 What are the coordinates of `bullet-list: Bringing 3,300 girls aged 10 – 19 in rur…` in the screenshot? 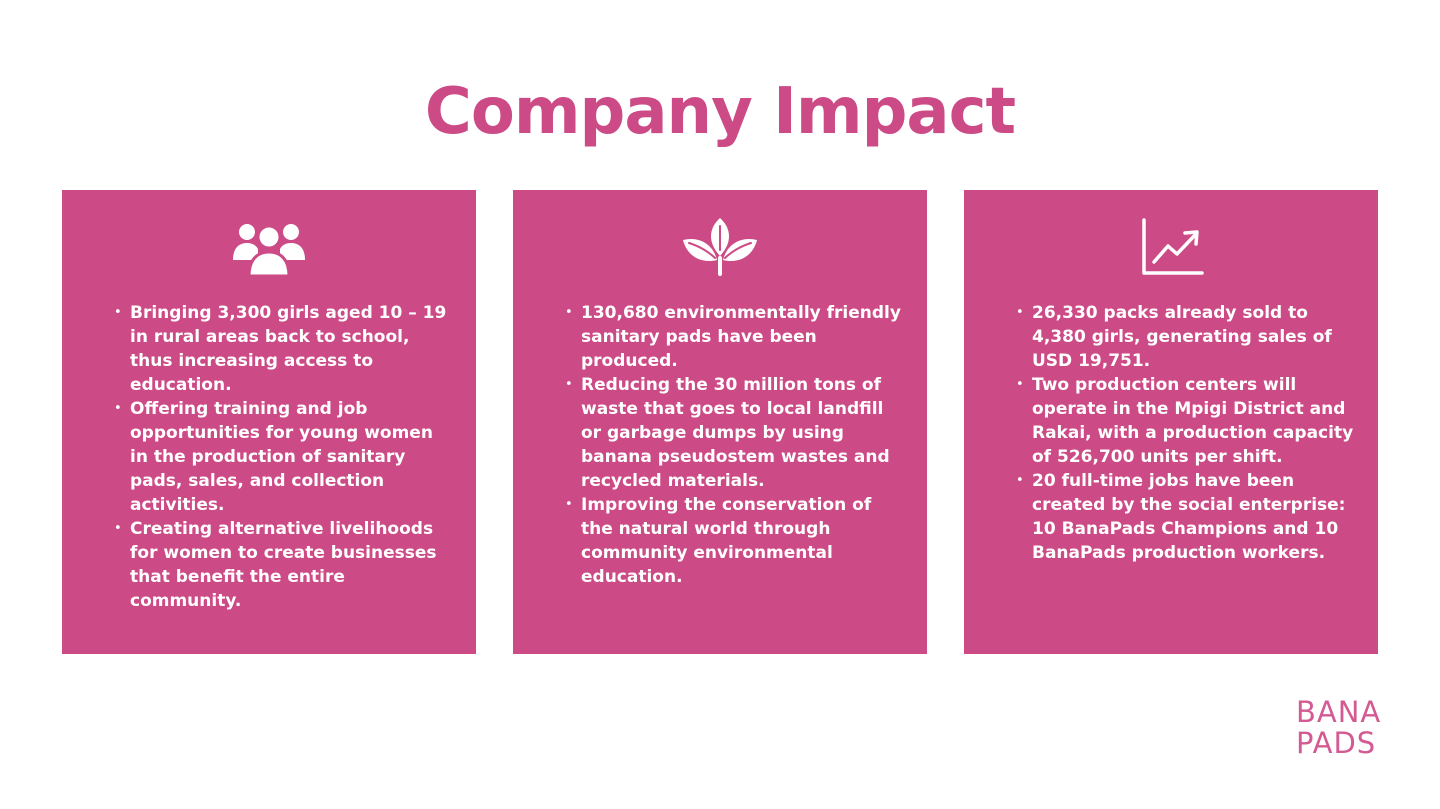 It's located at (284, 457).